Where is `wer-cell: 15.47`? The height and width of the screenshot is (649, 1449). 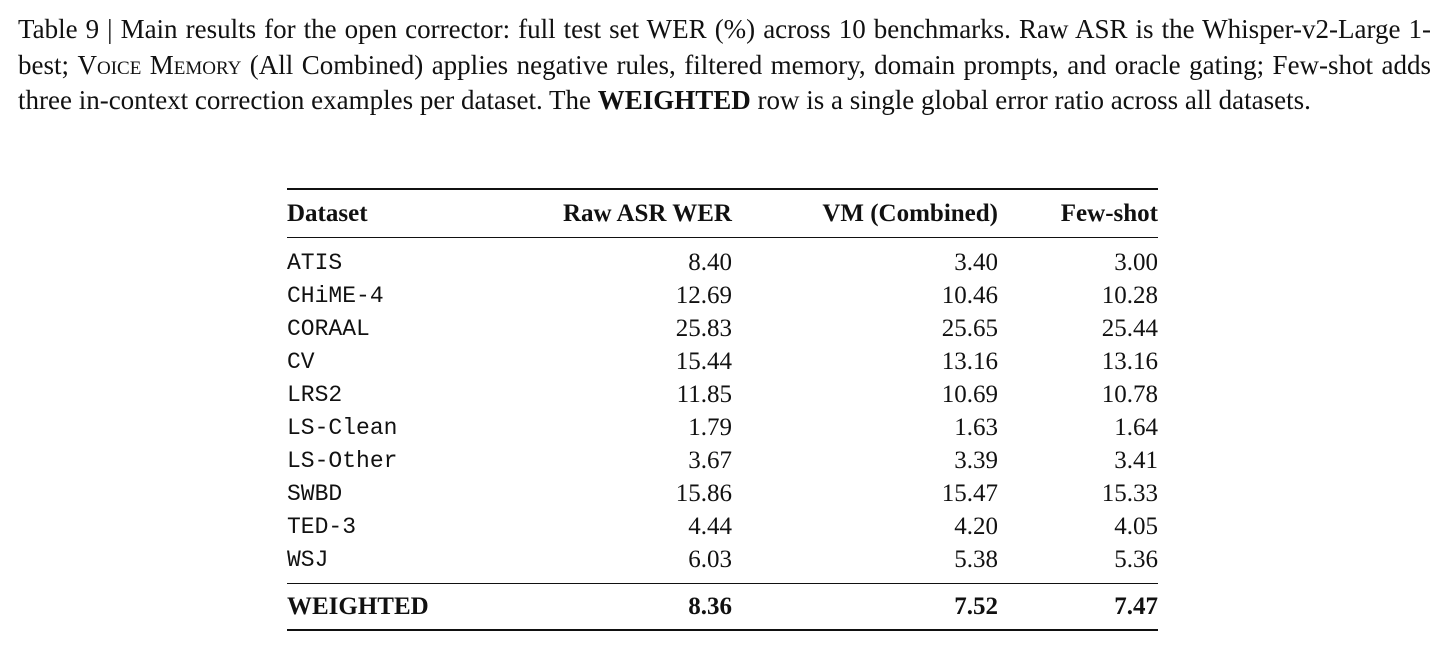 wer-cell: 15.47 is located at coordinates (969, 493).